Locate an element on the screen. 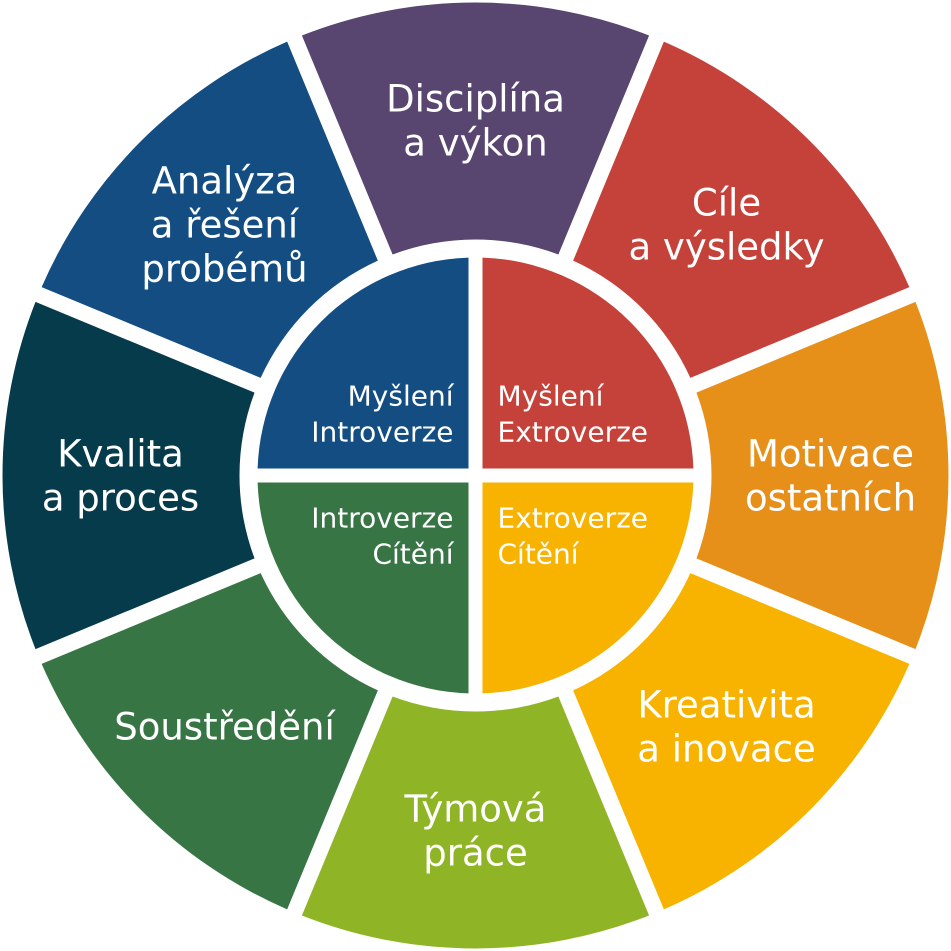 Image resolution: width=951 pixels, height=951 pixels. outer-label-line: a řešení is located at coordinates (225, 224).